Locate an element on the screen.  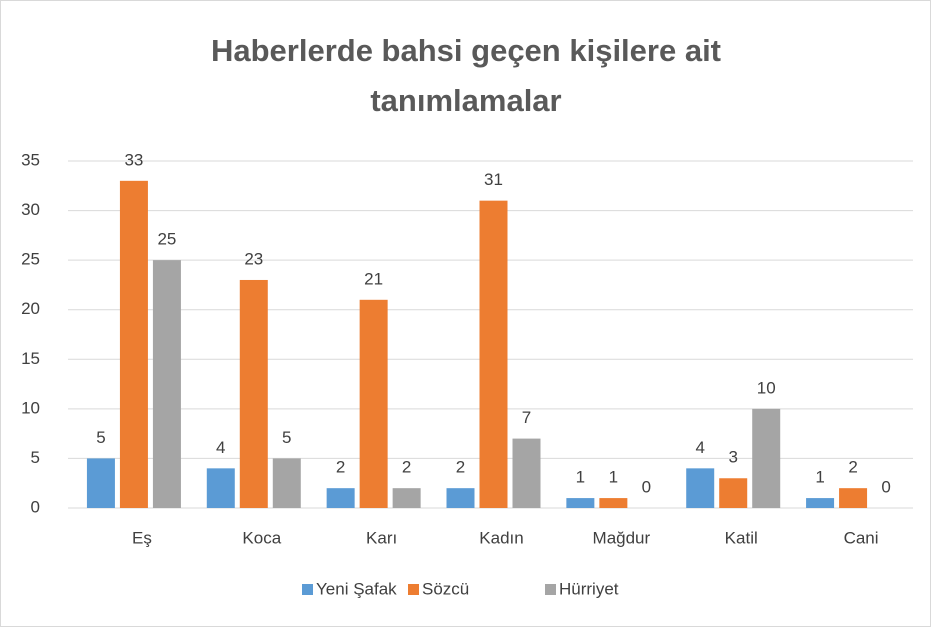
data-label: 31 is located at coordinates (493, 179).